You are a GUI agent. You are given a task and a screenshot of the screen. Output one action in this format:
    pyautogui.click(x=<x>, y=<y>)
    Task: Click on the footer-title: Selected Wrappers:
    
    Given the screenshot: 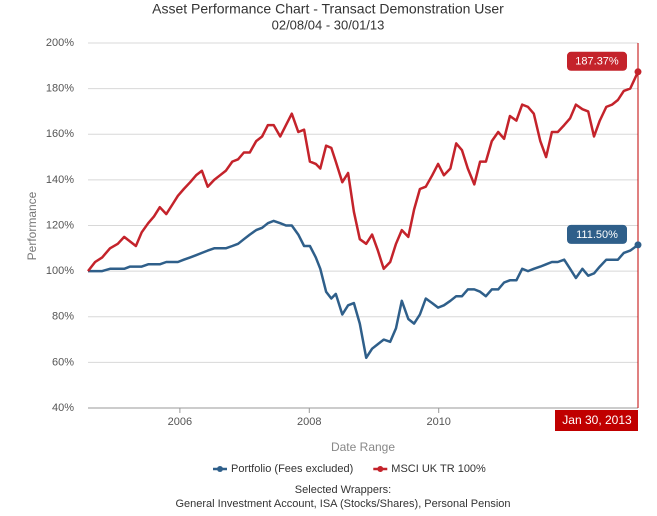 What is the action you would take?
    pyautogui.click(x=343, y=490)
    